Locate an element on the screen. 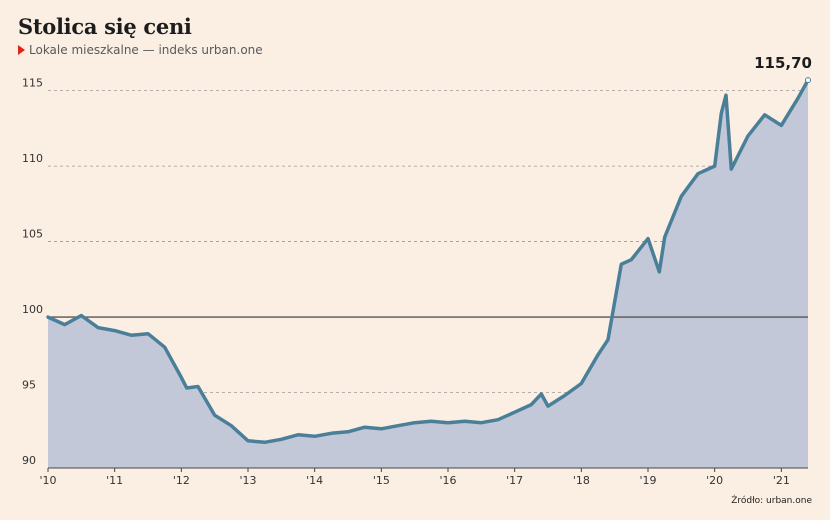  last-value-label: 115,70 is located at coordinates (783, 63).